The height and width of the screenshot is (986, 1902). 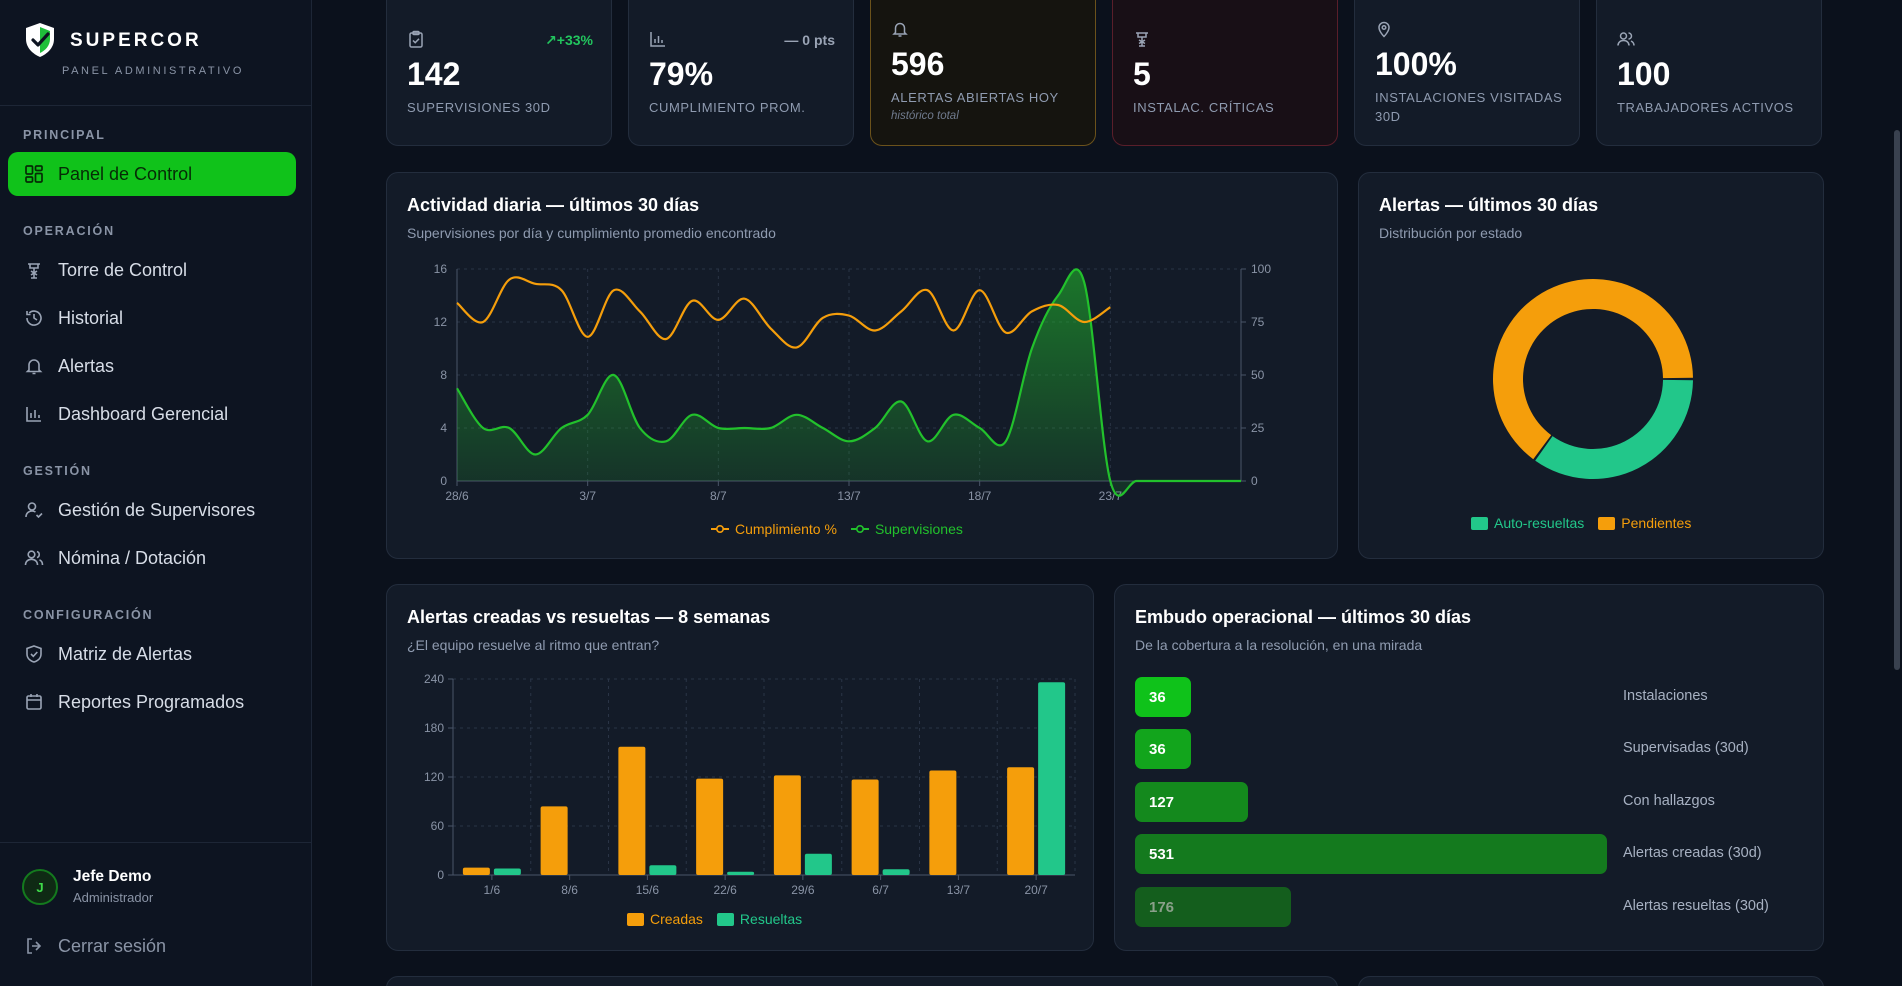 I want to click on x-tick-label: 3/7, so click(x=587, y=496).